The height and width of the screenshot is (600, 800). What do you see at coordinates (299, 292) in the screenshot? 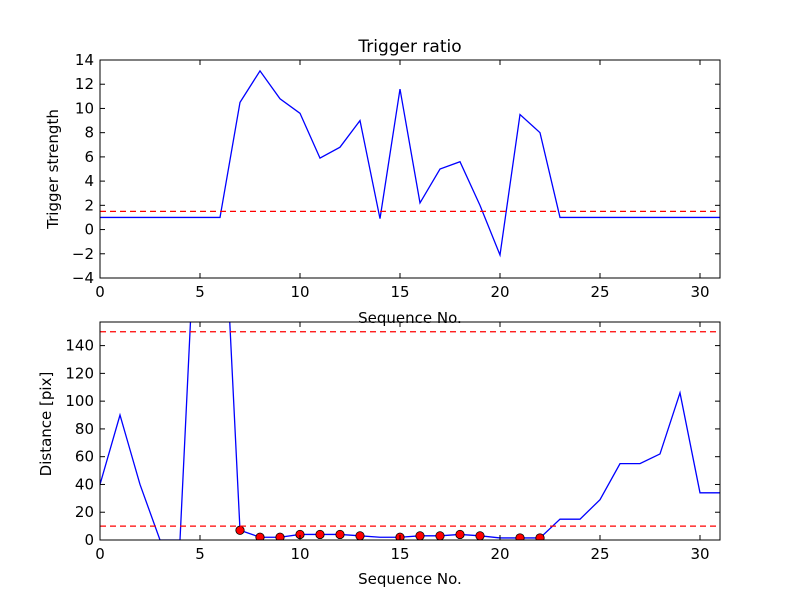
I see `top-xtick-label: 10` at bounding box center [299, 292].